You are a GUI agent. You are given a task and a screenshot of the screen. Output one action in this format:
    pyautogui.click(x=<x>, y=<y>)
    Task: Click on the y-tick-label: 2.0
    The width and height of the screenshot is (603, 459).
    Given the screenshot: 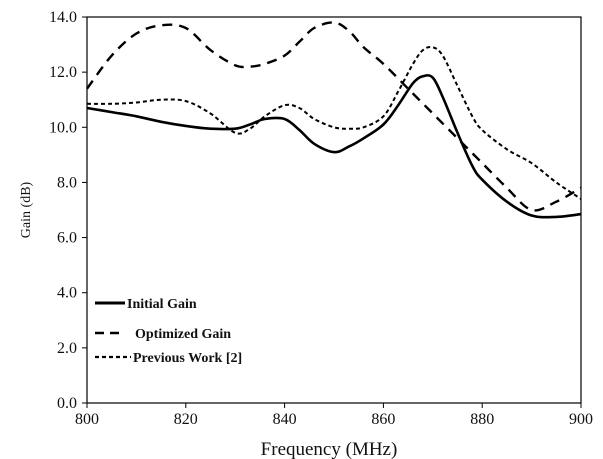 What is the action you would take?
    pyautogui.click(x=67, y=348)
    